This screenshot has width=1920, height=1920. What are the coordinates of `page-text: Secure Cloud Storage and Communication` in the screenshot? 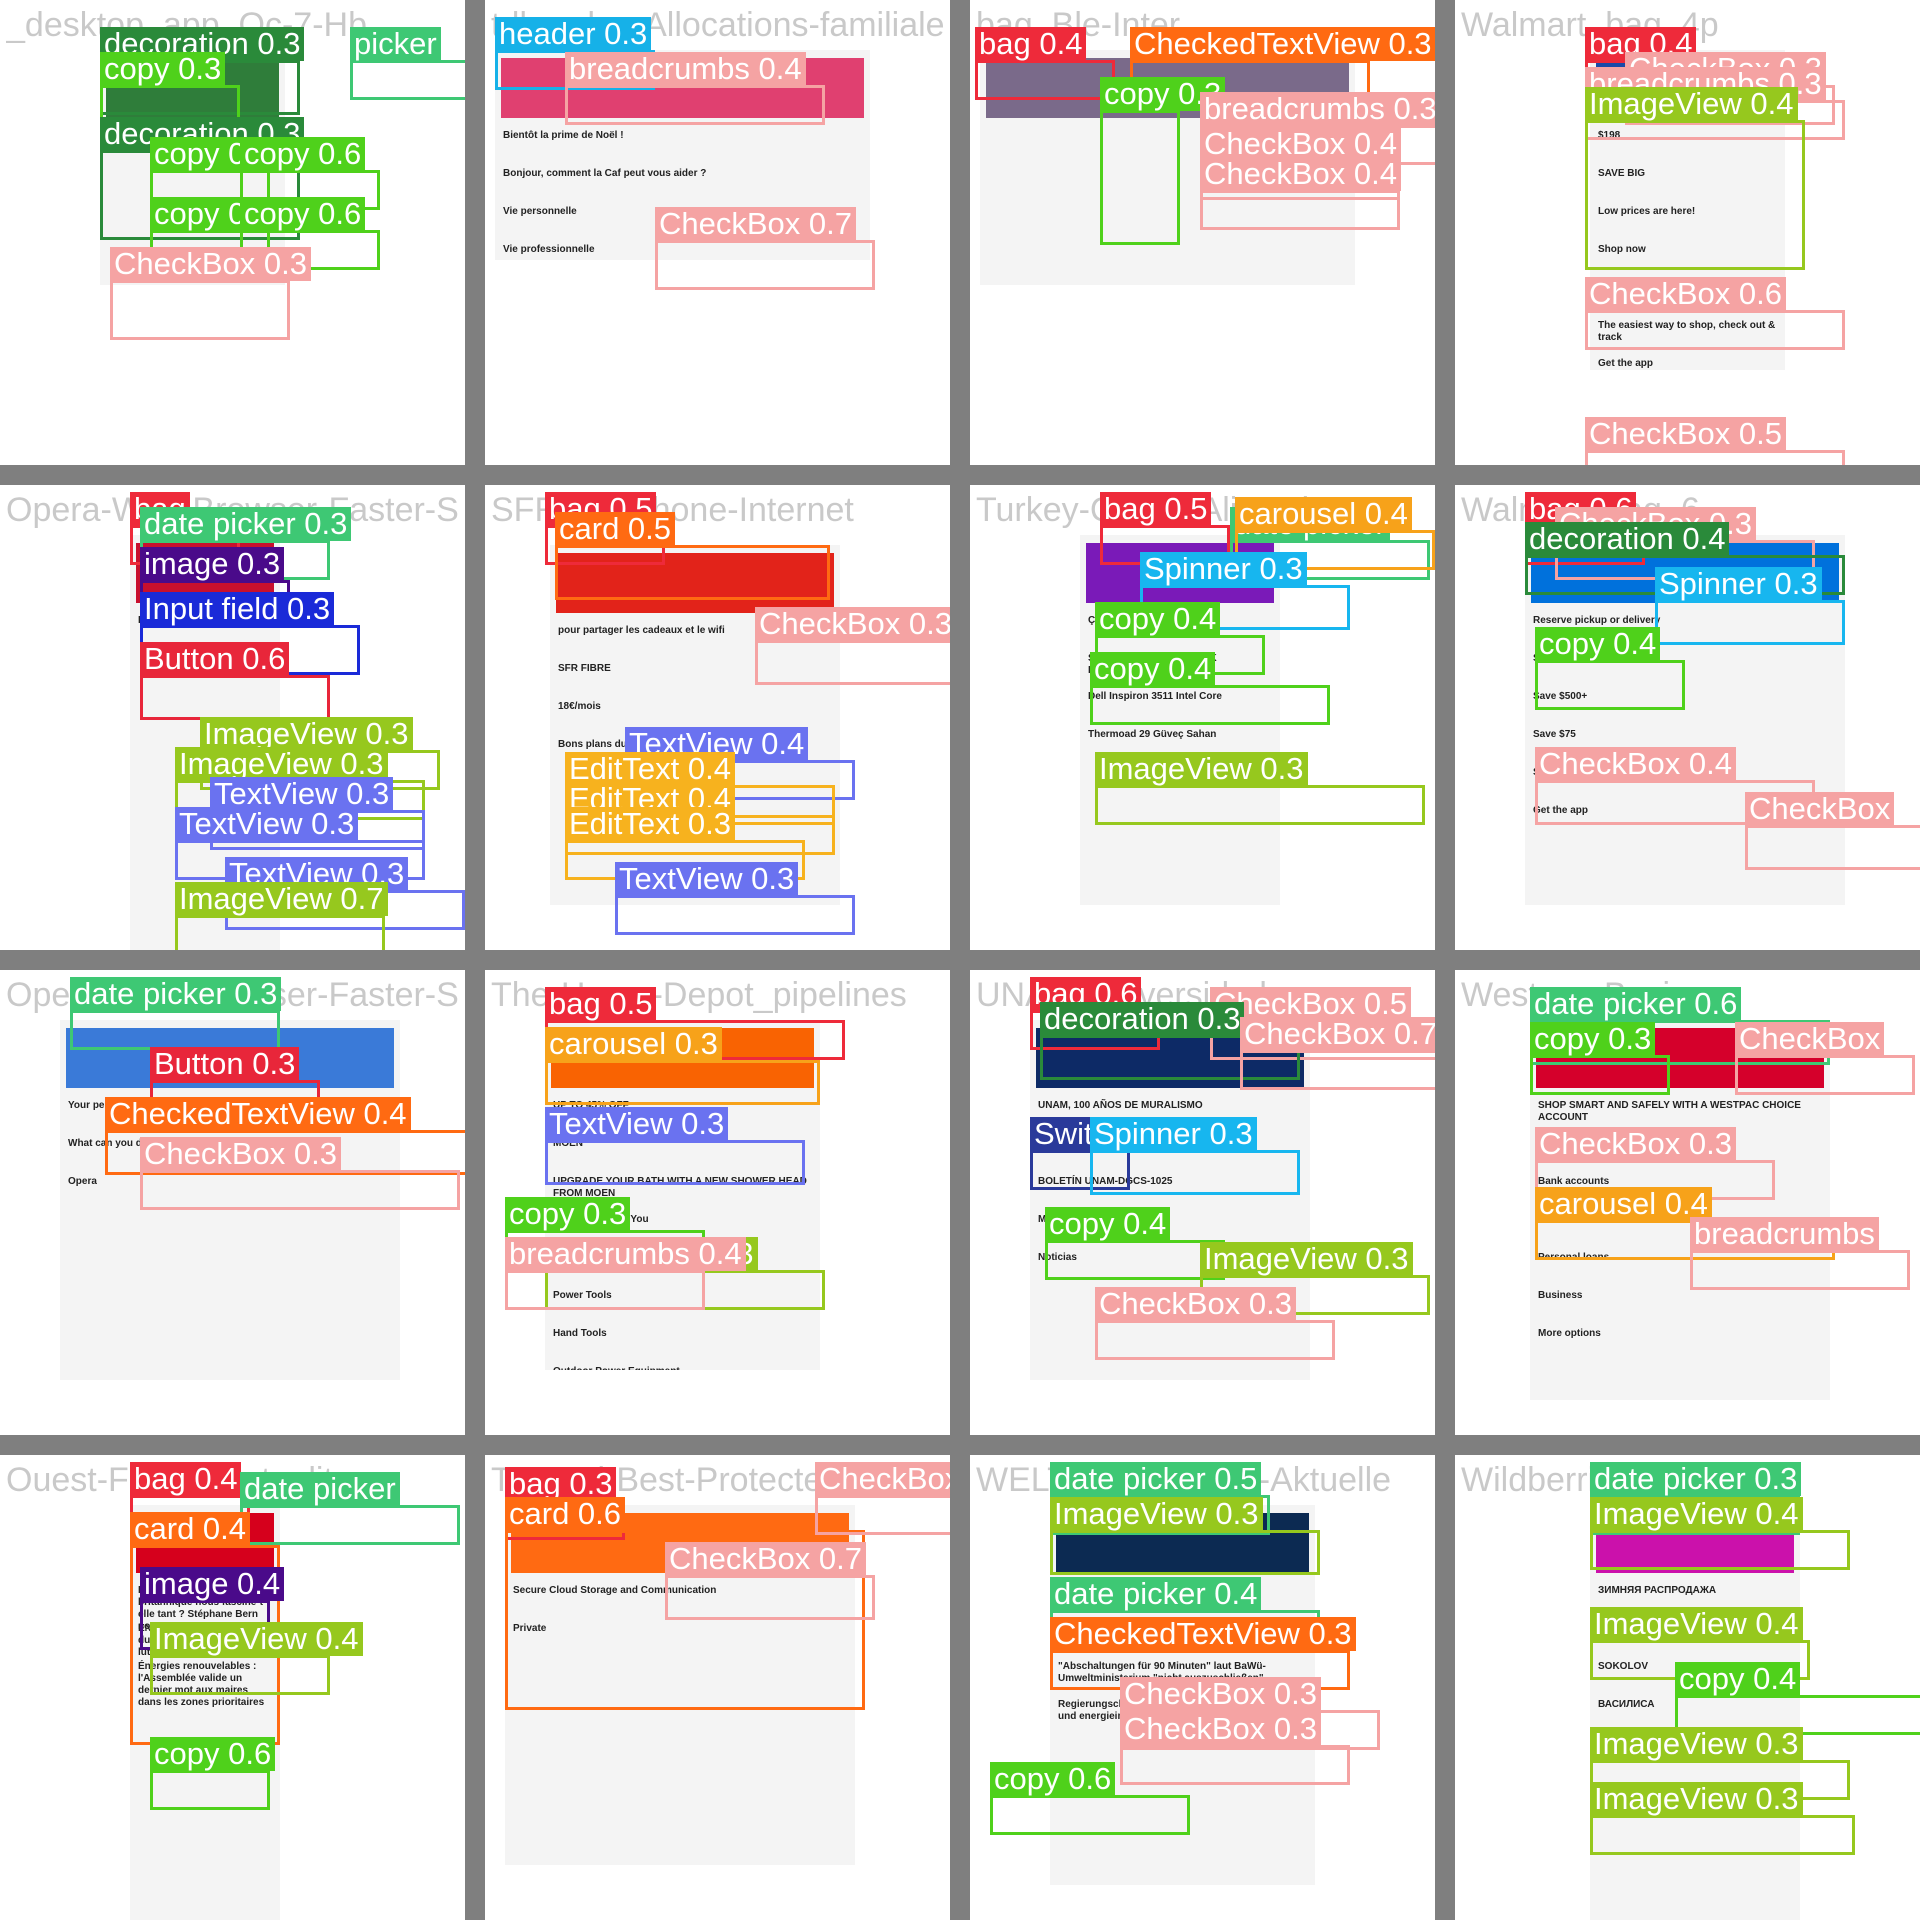 It's located at (615, 1590).